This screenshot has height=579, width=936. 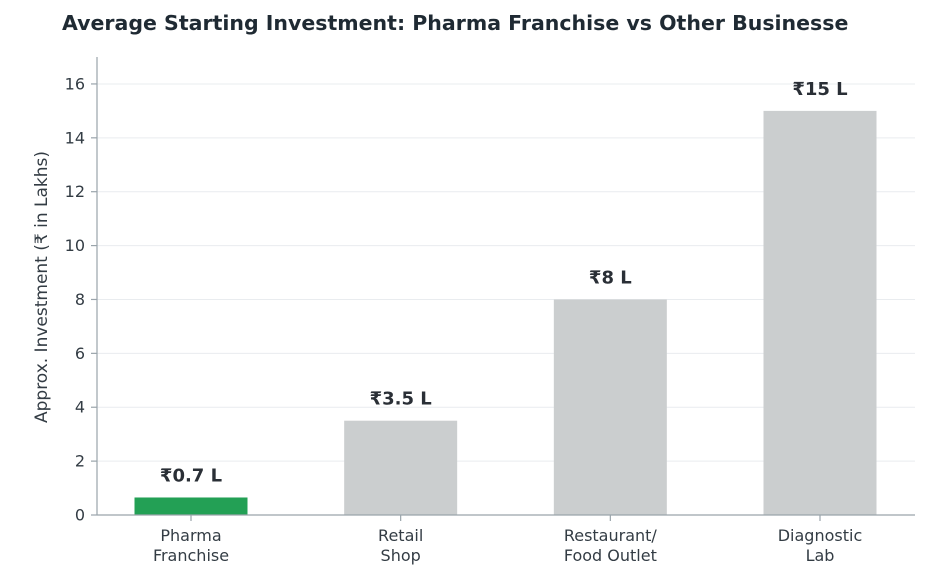 I want to click on bar-data-label: ₹8 L, so click(x=610, y=277).